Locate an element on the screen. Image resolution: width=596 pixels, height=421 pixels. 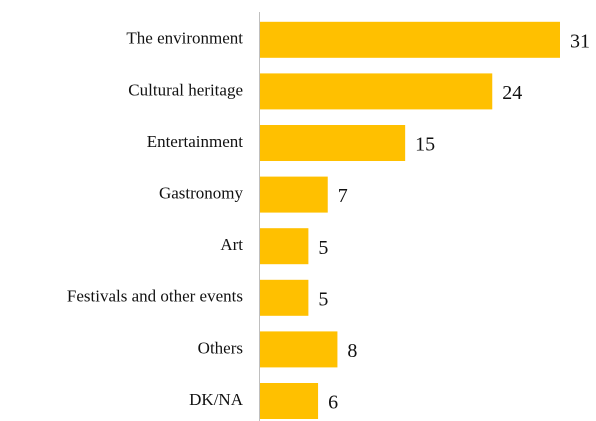
category-label: Others is located at coordinates (220, 347).